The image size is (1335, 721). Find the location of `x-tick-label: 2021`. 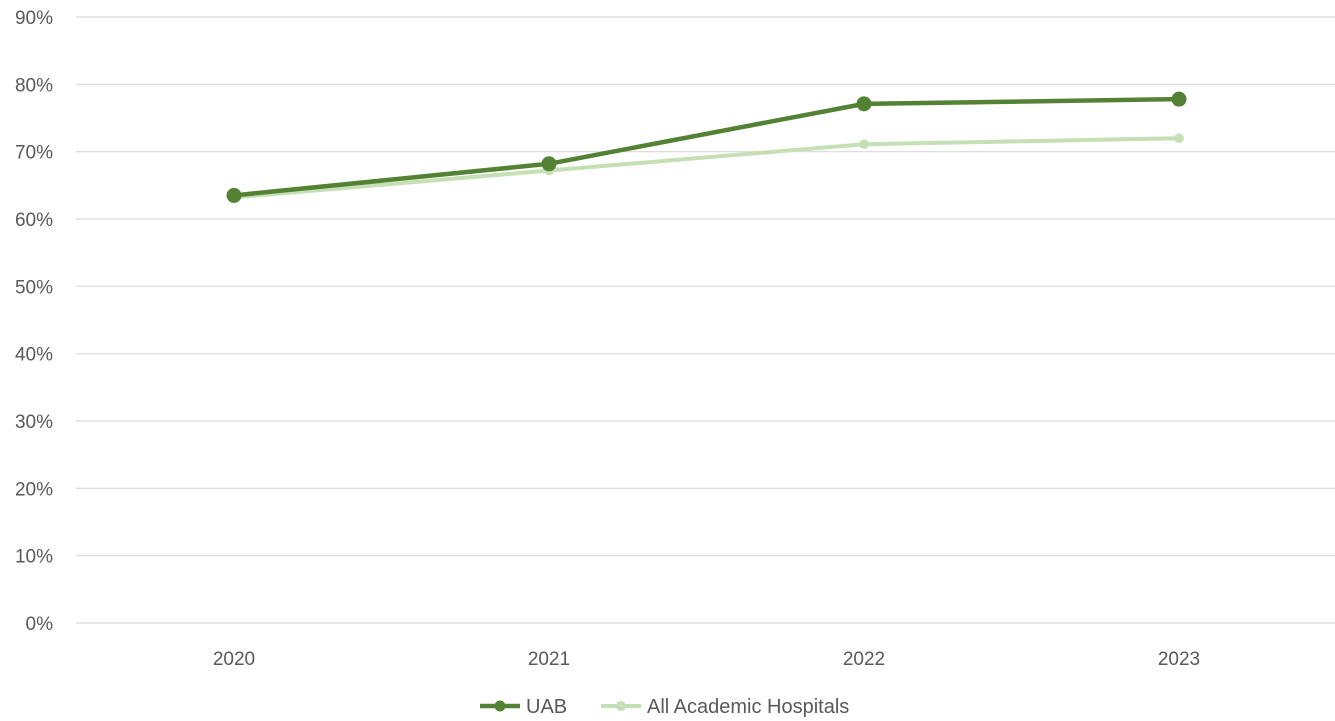

x-tick-label: 2021 is located at coordinates (549, 659).